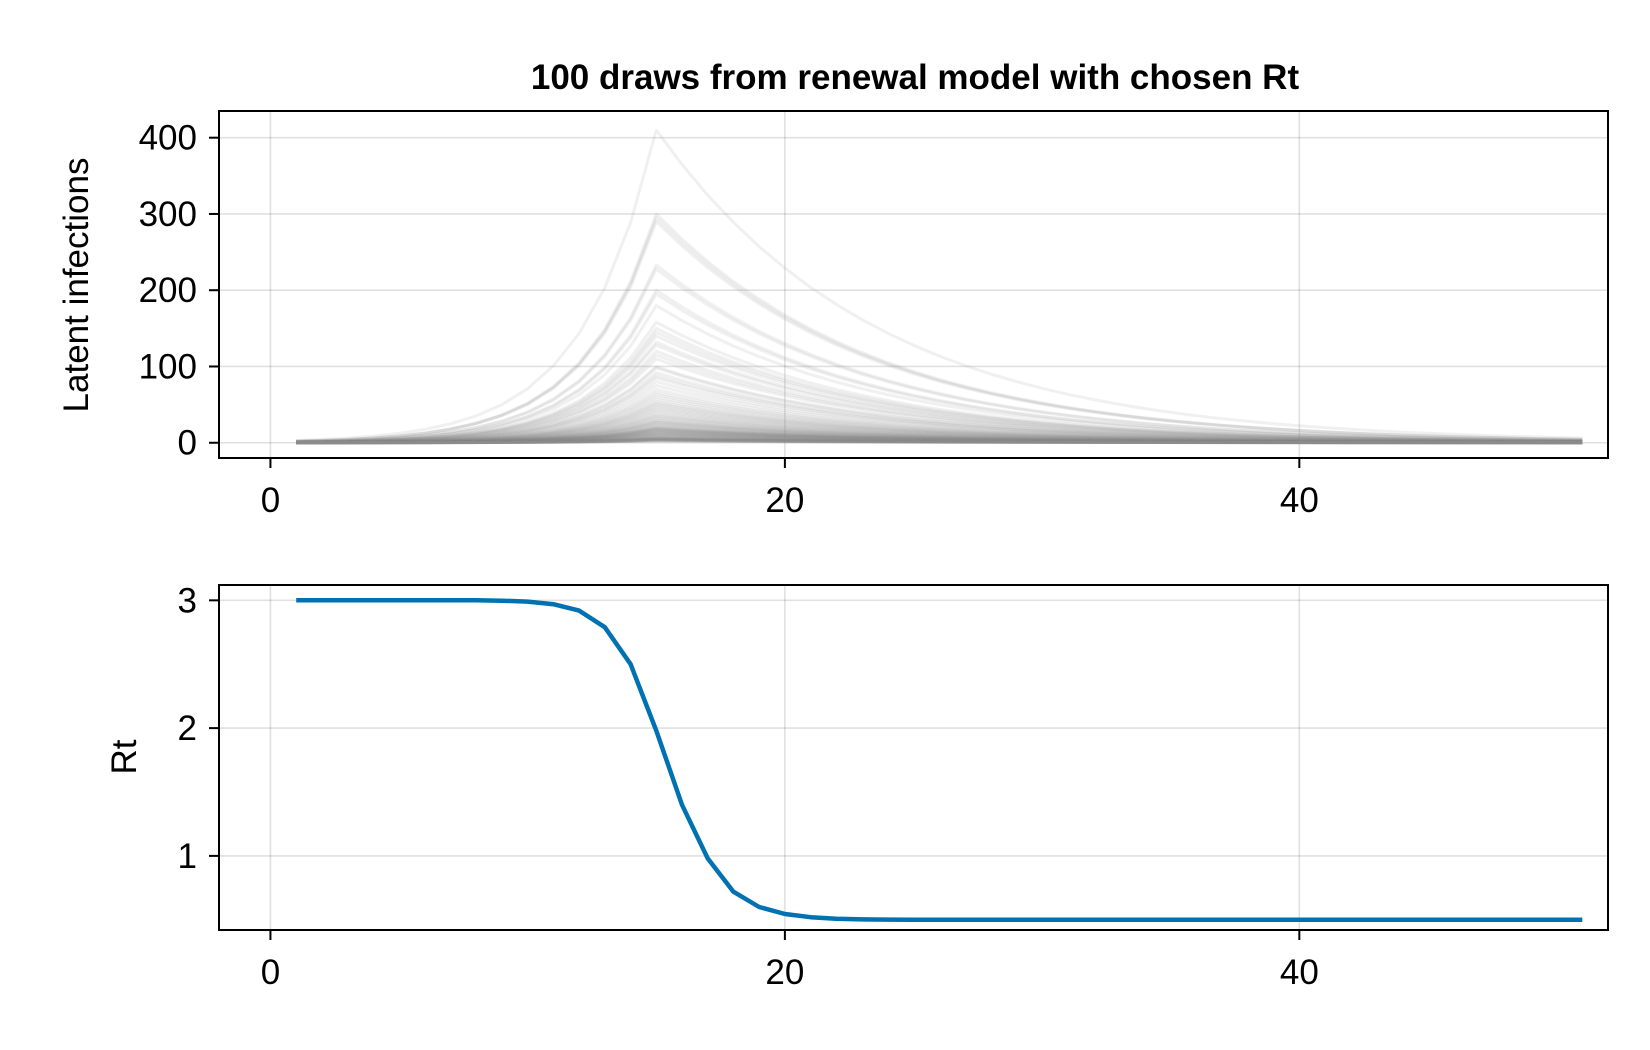  What do you see at coordinates (784, 500) in the screenshot?
I see `infections-x-tick-label: 20` at bounding box center [784, 500].